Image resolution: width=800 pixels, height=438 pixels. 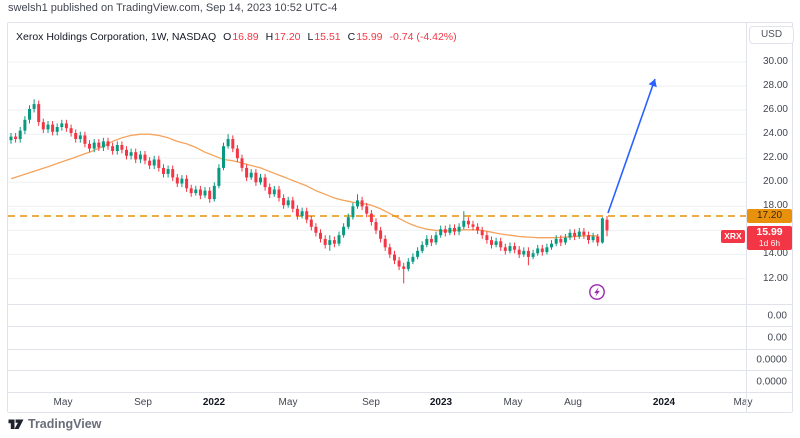 What do you see at coordinates (573, 402) in the screenshot?
I see `time-axis-label: Aug` at bounding box center [573, 402].